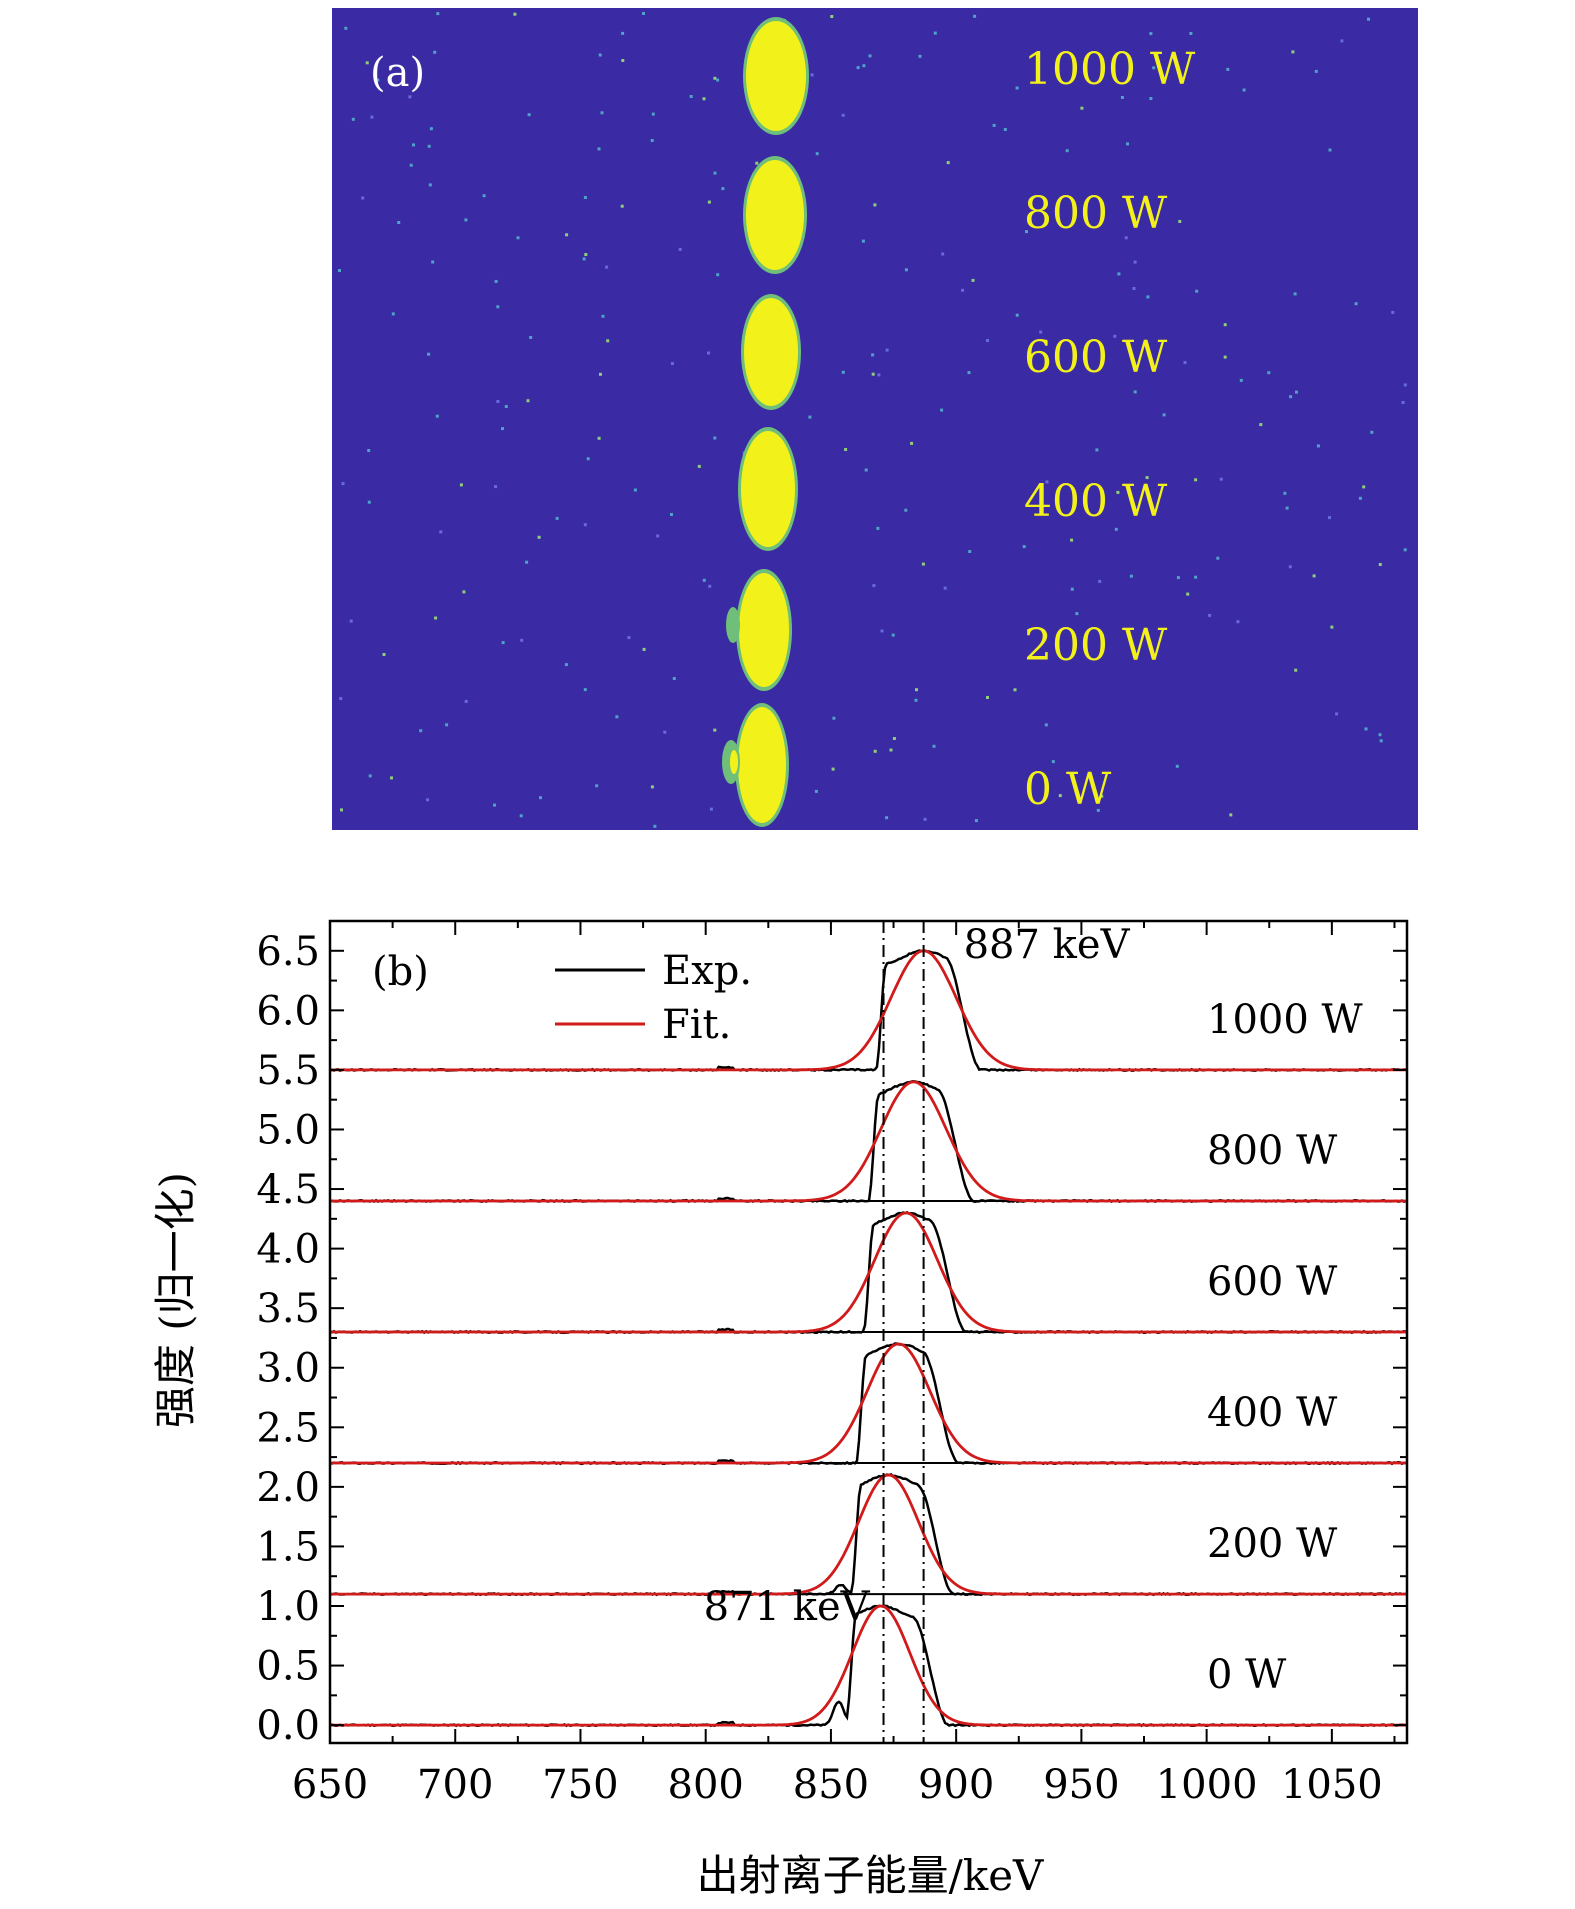 The image size is (1575, 1909). What do you see at coordinates (870, 1875) in the screenshot?
I see `x-axis-label: 出射离子能量/keV` at bounding box center [870, 1875].